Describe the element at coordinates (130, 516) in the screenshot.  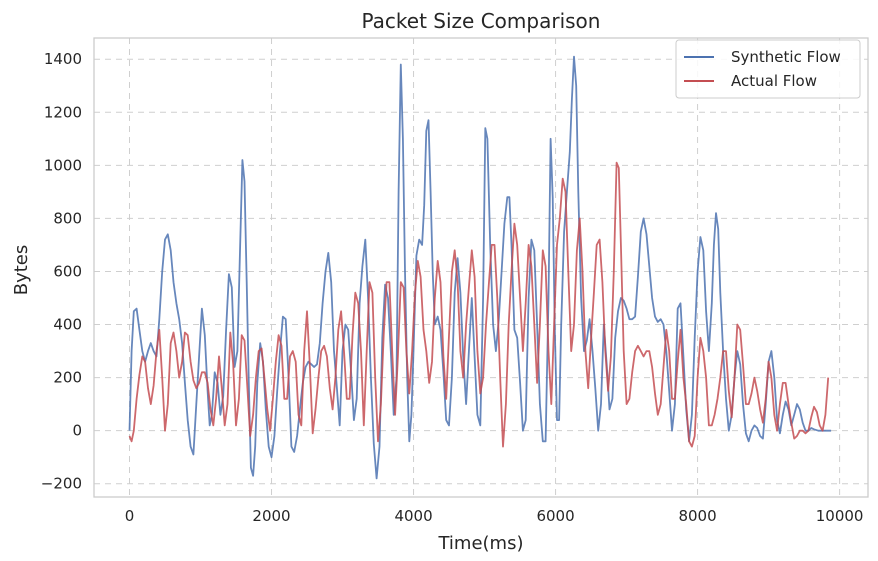
I see `x-tick-label: 0` at that location.